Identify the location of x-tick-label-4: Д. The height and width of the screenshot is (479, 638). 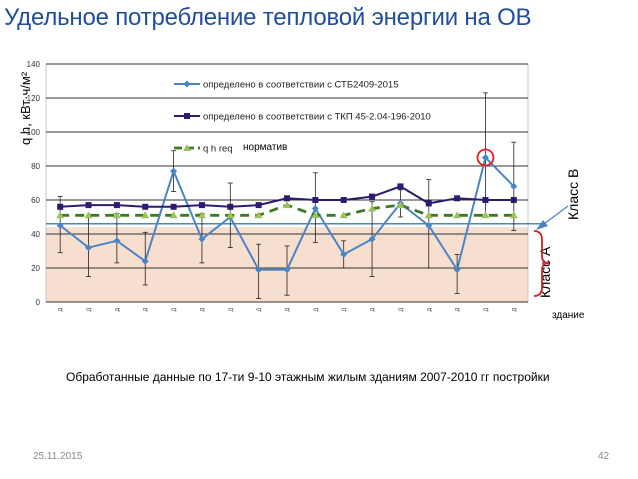
(175, 309).